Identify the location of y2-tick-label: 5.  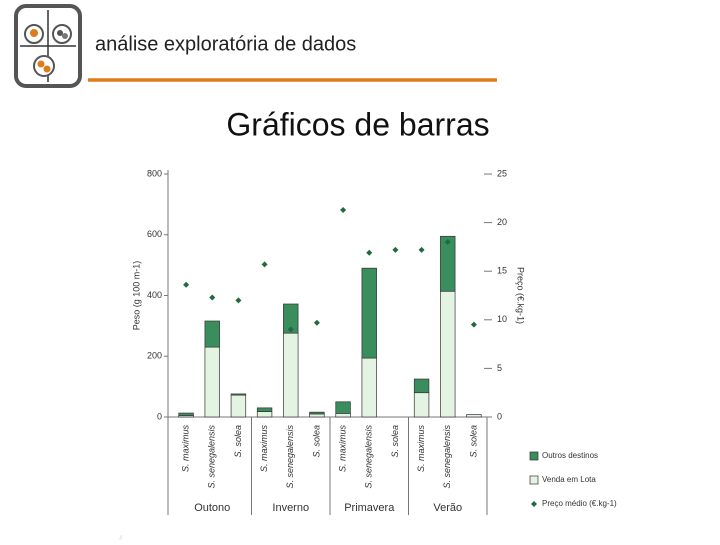
(499, 368).